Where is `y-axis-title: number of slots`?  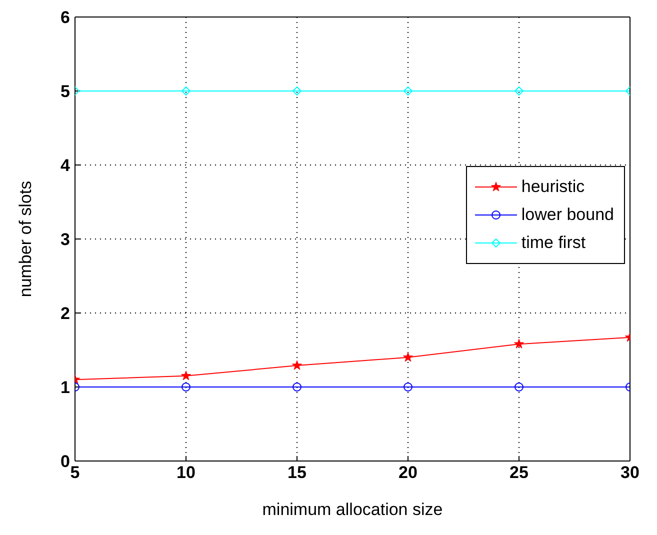 y-axis-title: number of slots is located at coordinates (26, 239).